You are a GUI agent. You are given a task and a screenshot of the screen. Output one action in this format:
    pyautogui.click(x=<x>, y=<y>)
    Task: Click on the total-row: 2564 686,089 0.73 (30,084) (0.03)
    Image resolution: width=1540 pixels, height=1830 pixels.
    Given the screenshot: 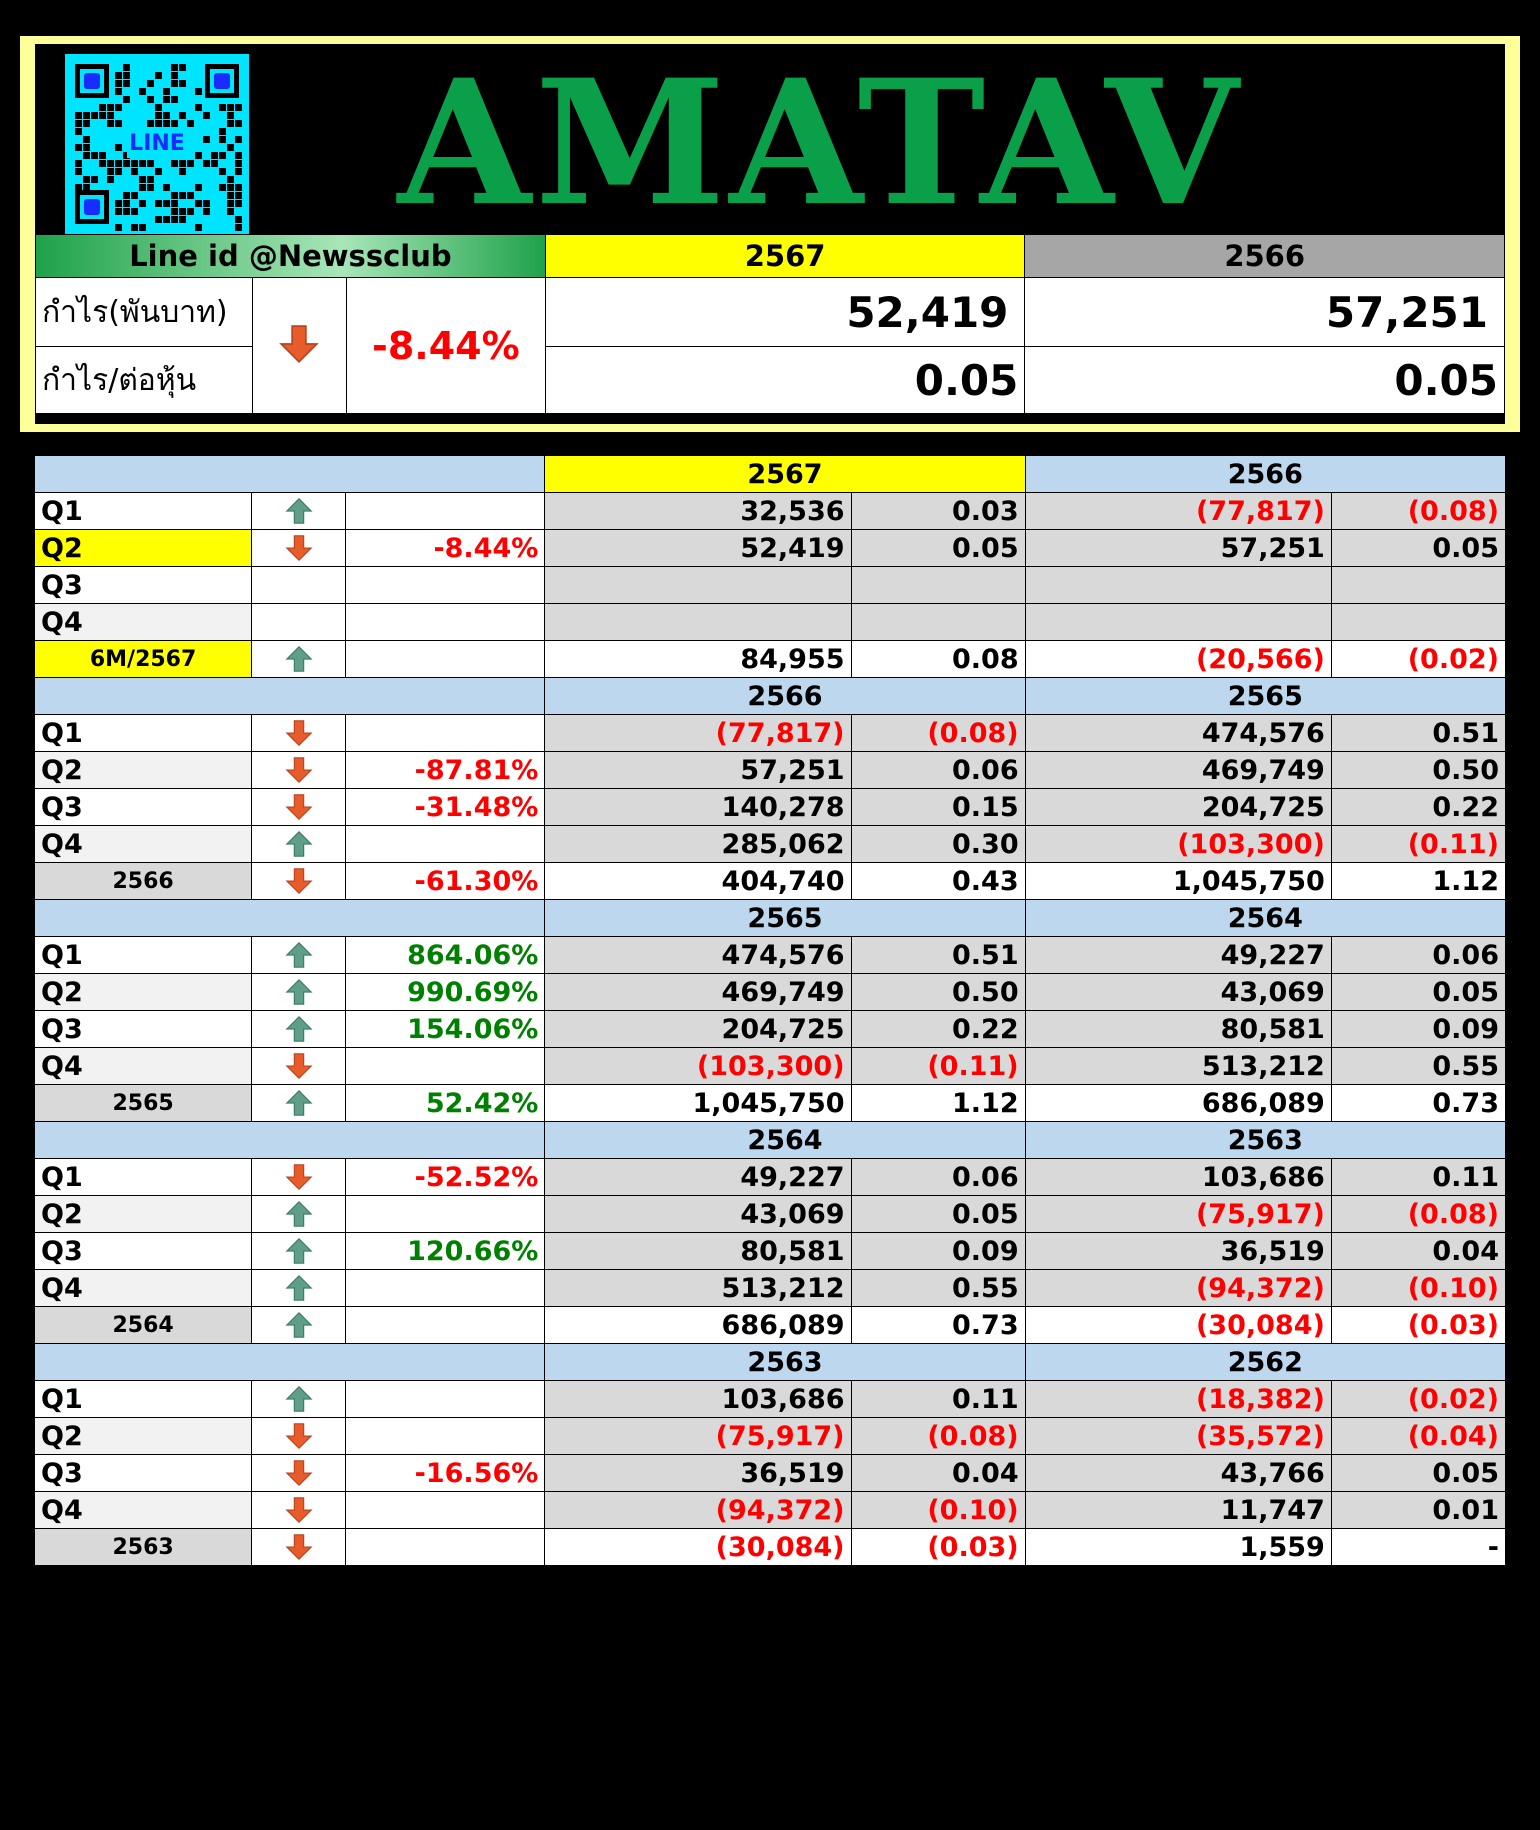 What is the action you would take?
    pyautogui.click(x=770, y=1325)
    